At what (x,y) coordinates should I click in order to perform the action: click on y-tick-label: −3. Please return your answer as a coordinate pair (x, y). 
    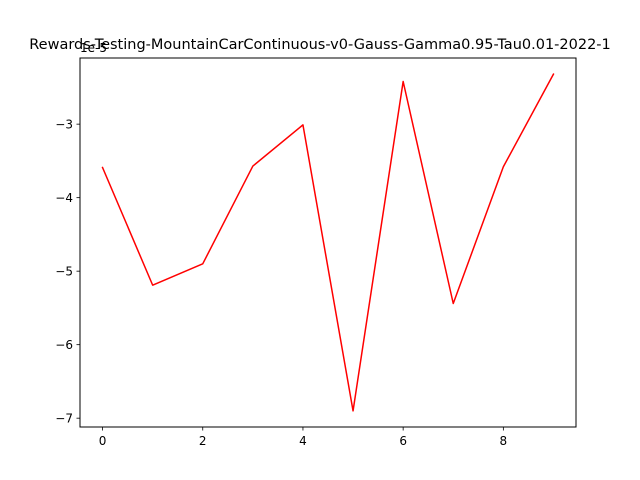
    Looking at the image, I should click on (64, 124).